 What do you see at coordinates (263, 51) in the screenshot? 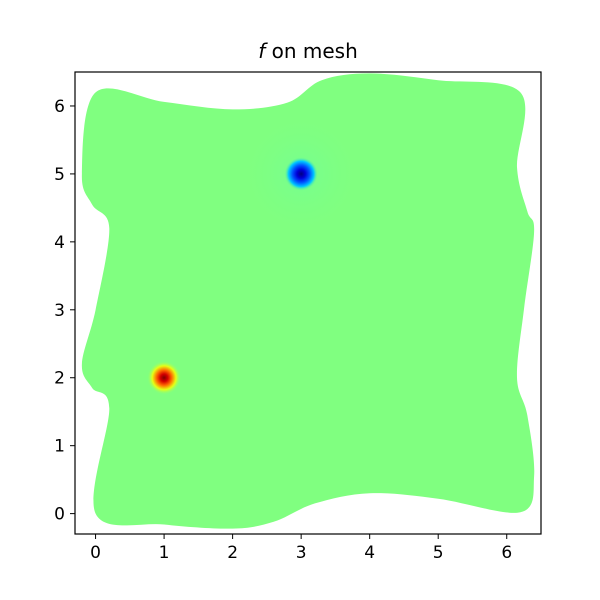
I see `title-variable: f` at bounding box center [263, 51].